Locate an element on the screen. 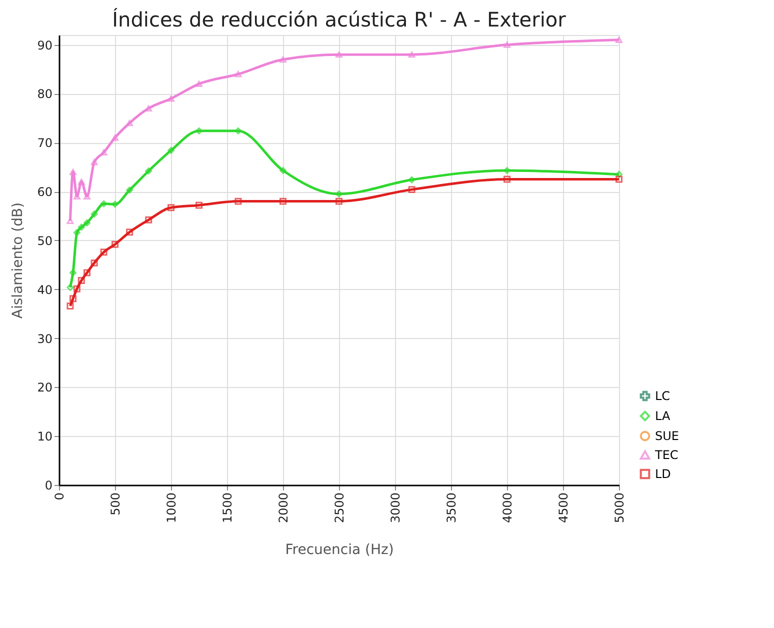 This screenshot has width=774, height=628. x-tick-label: 3000 is located at coordinates (395, 508).